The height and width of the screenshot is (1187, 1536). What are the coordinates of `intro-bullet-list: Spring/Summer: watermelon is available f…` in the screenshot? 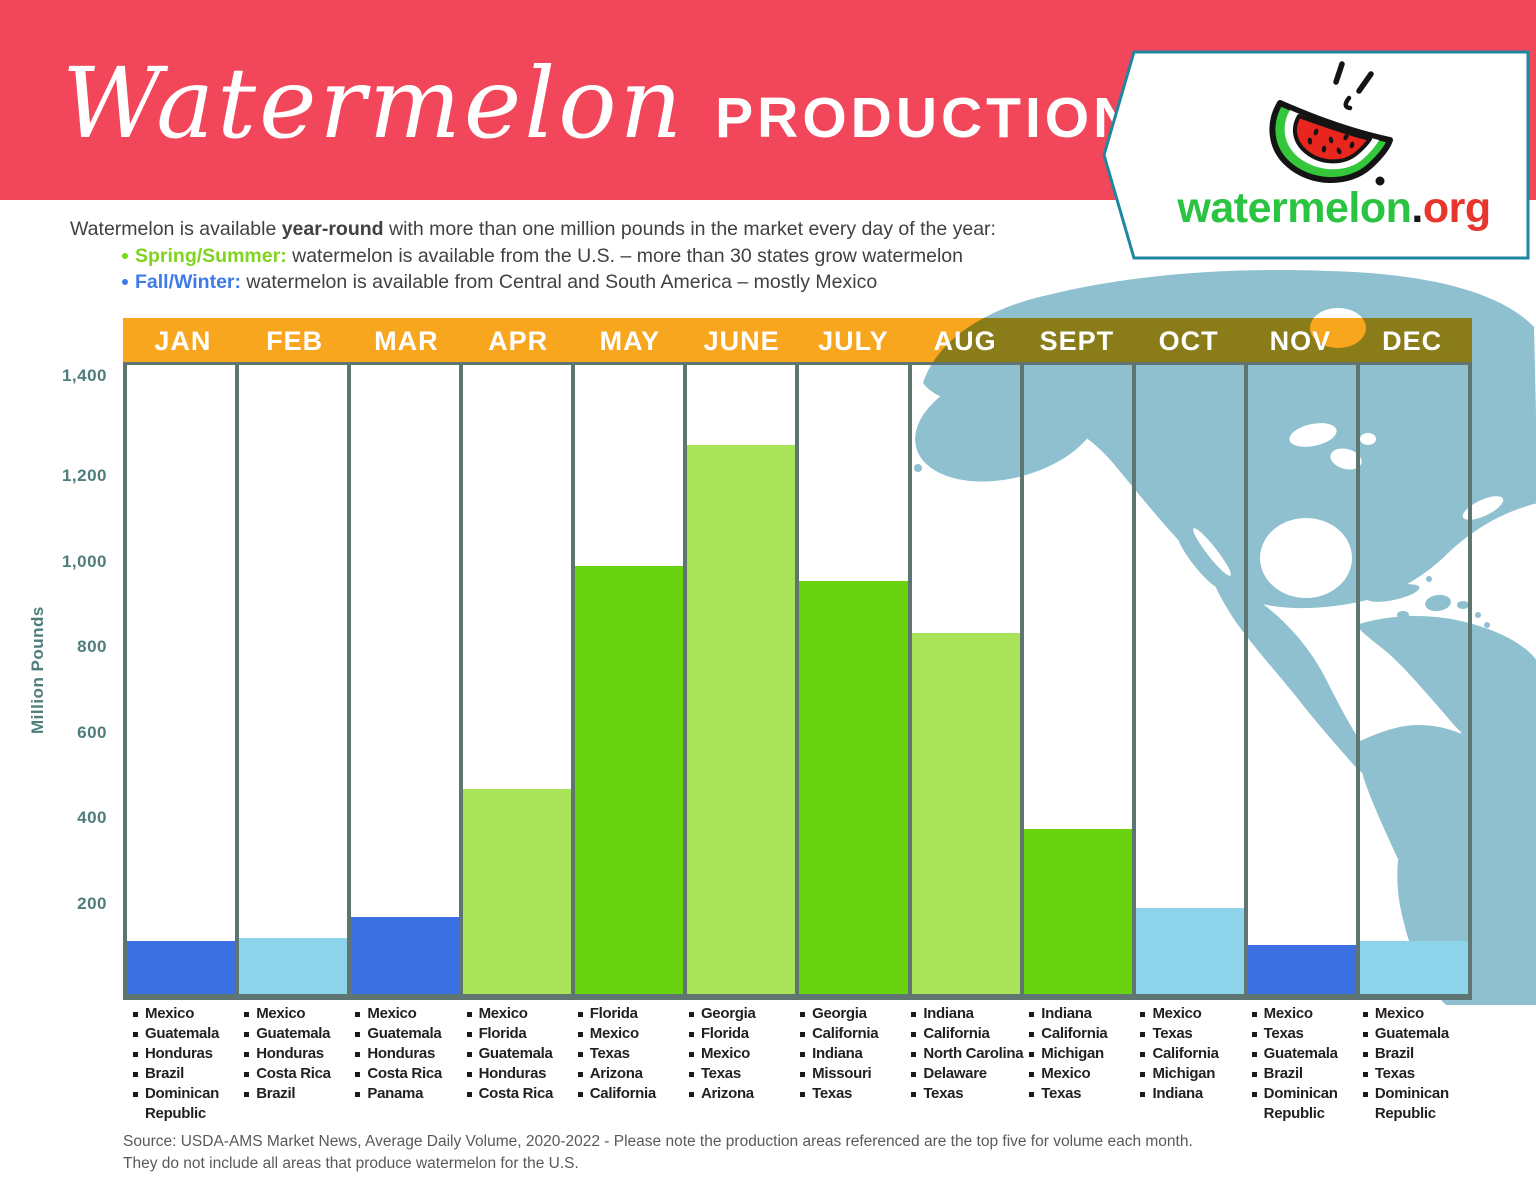 It's located at (595, 269).